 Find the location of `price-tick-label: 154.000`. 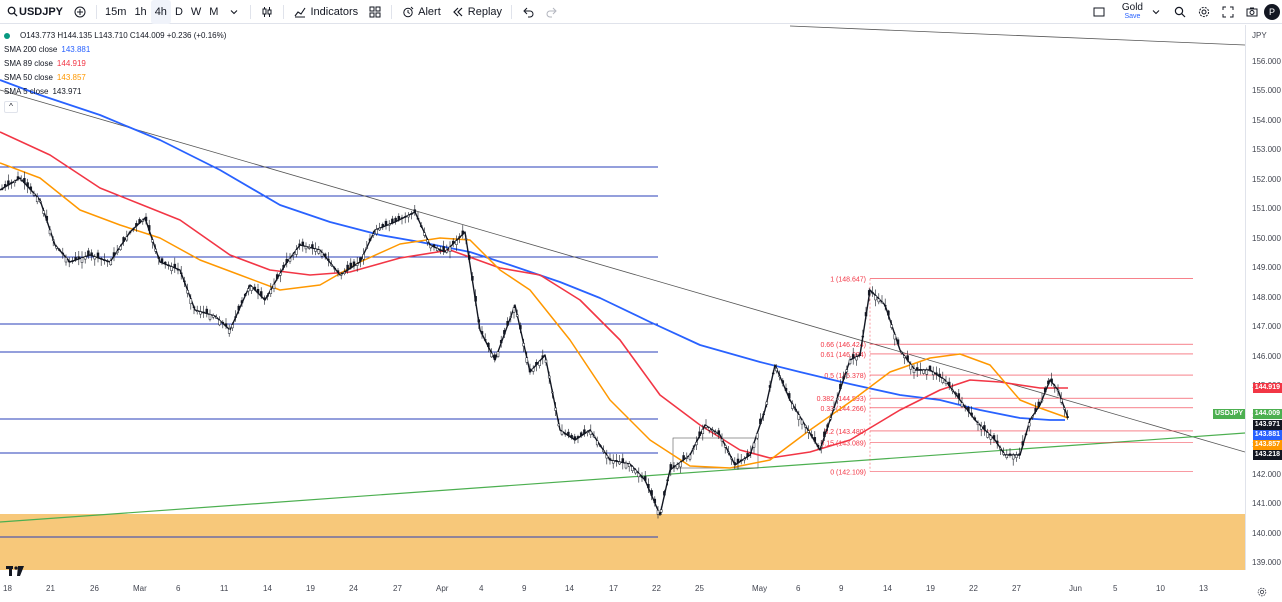

price-tick-label: 154.000 is located at coordinates (1266, 120).